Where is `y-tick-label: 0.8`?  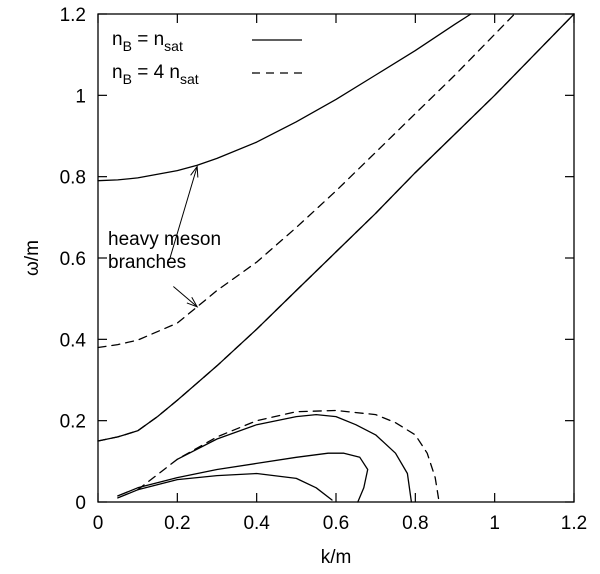
y-tick-label: 0.8 is located at coordinates (73, 178).